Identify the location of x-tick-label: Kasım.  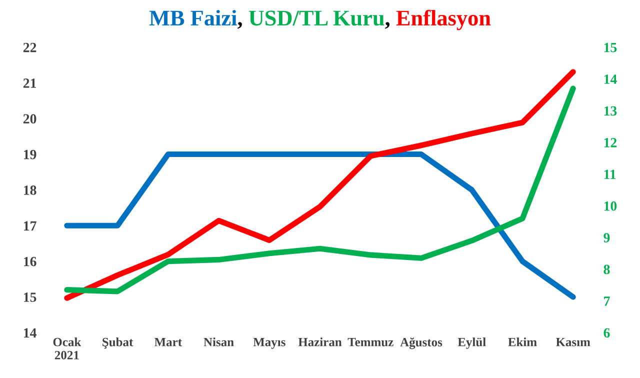
(573, 342).